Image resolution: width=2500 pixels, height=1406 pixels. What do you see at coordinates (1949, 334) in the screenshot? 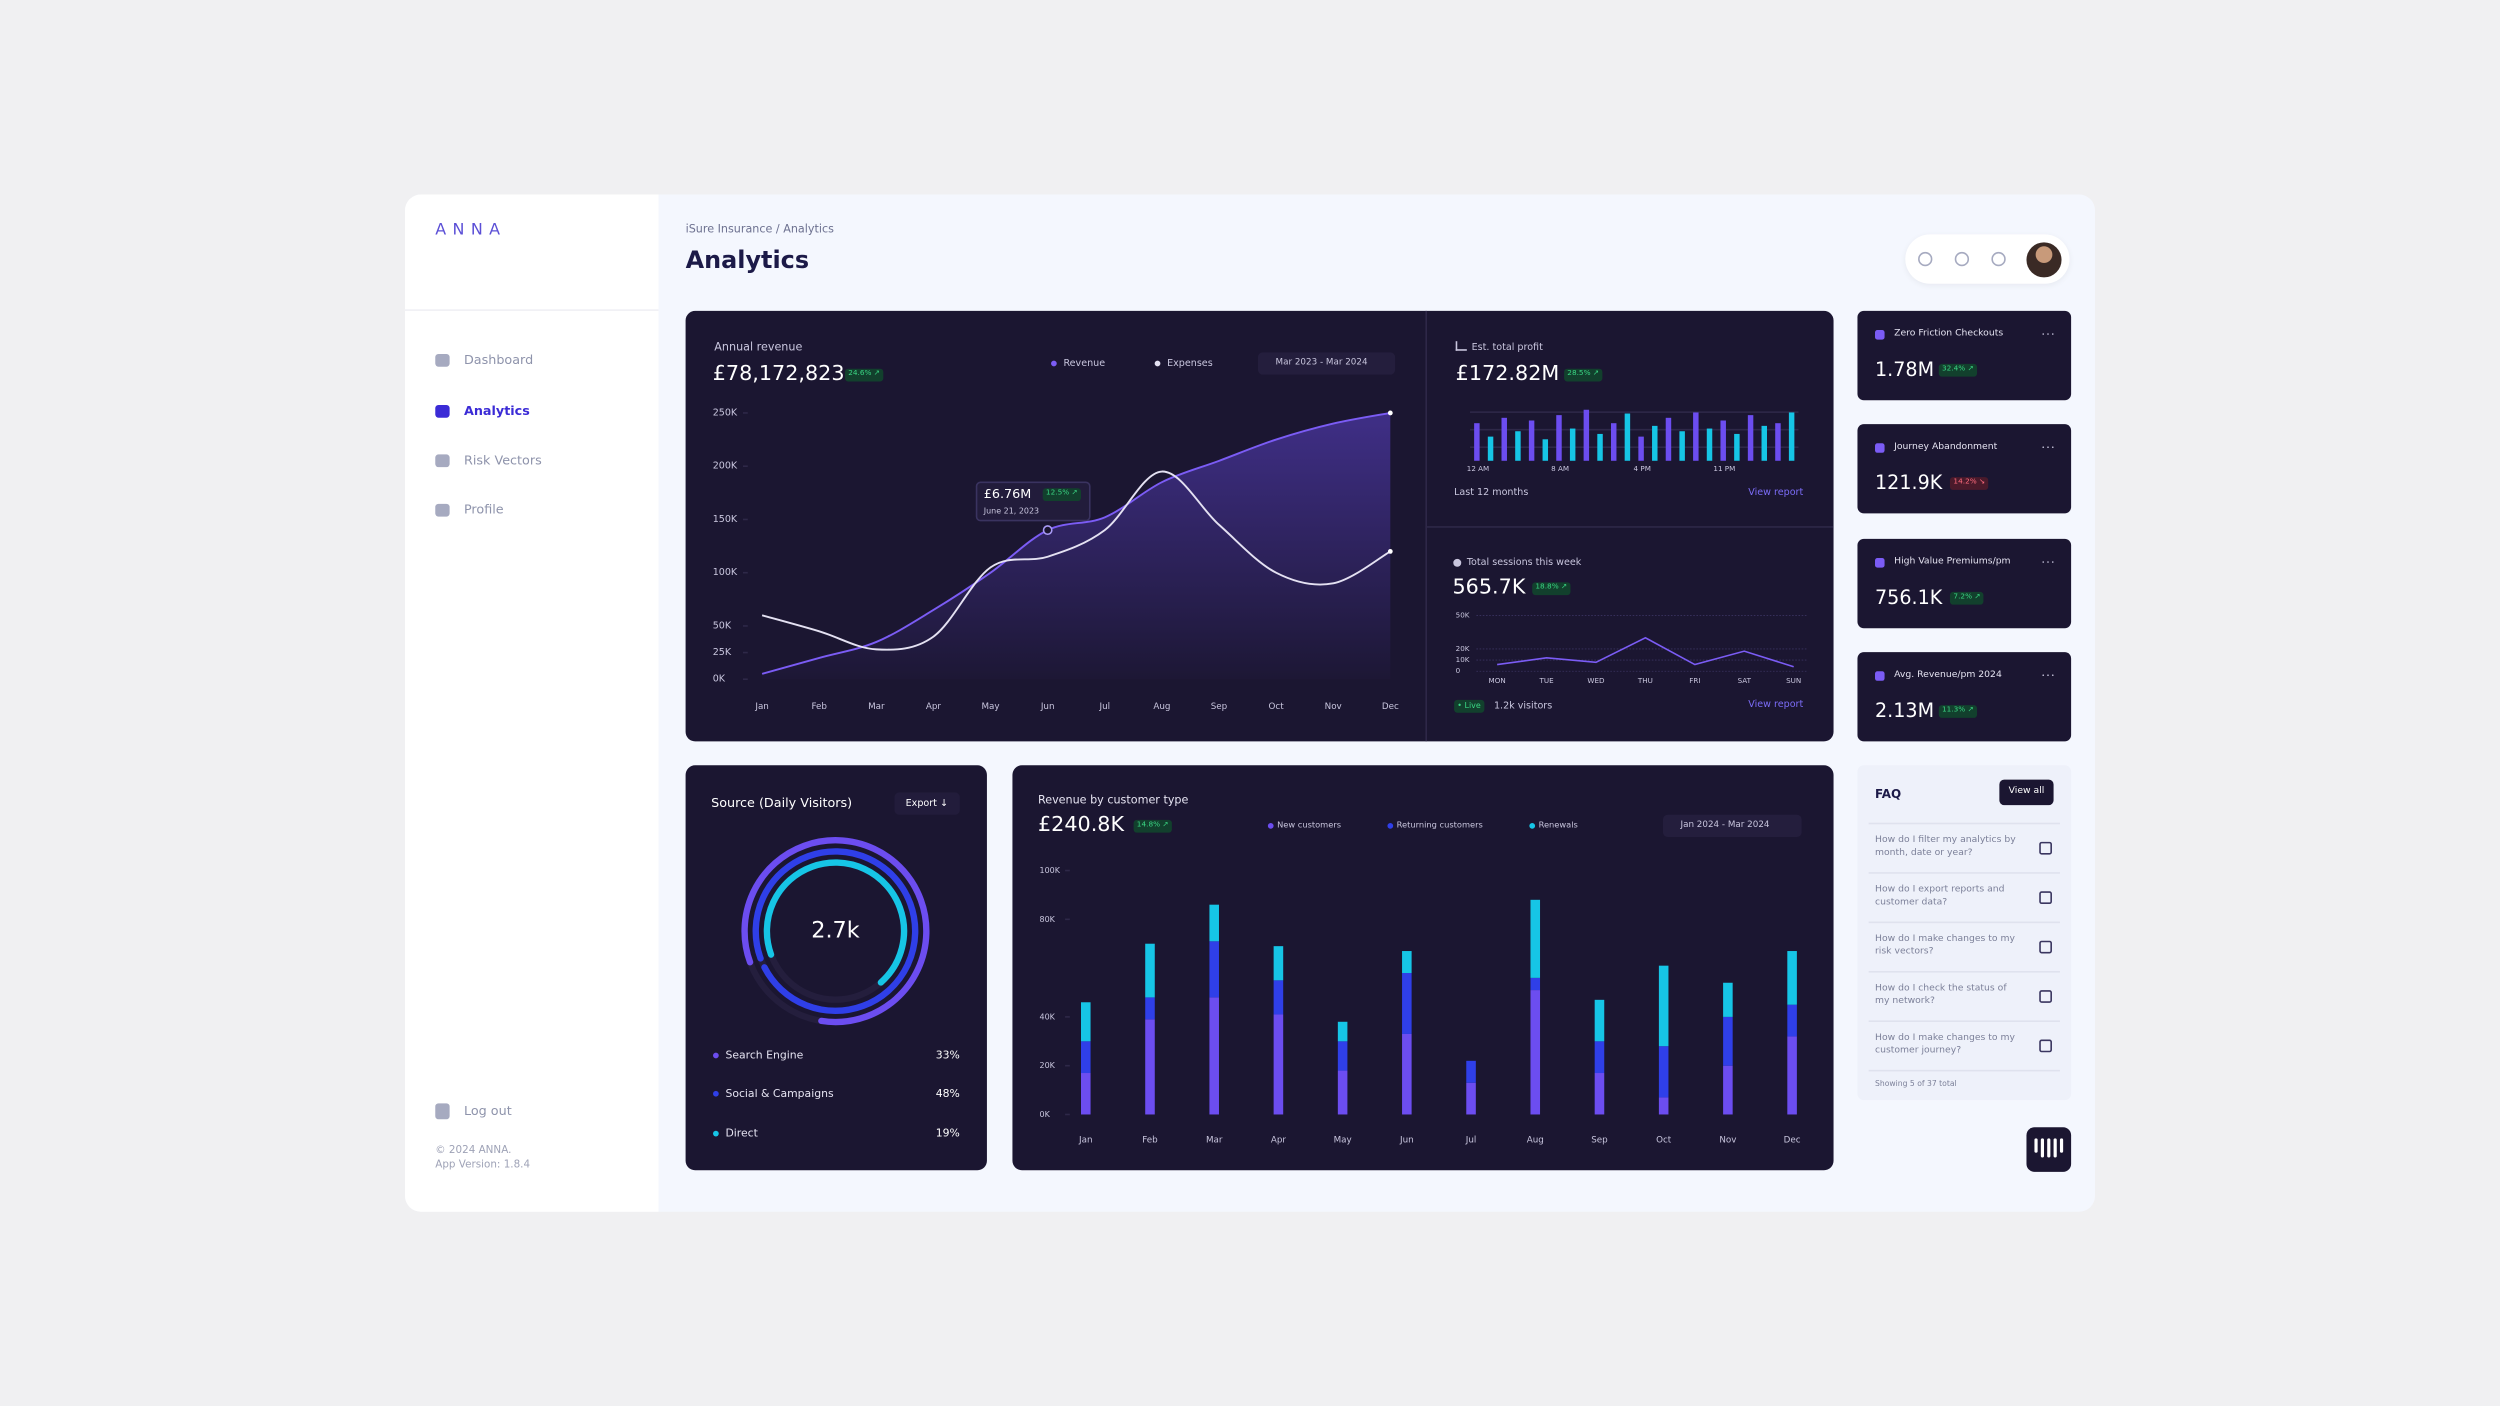
I see `kpi-title: Zero Friction Checkouts` at bounding box center [1949, 334].